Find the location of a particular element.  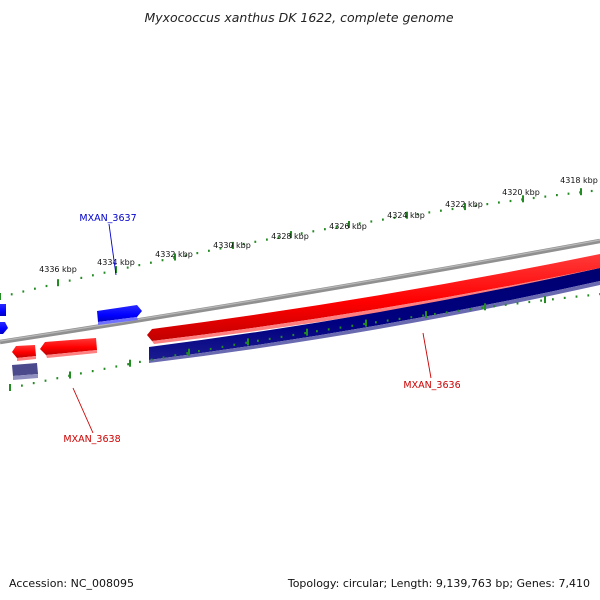

tick-label-4324: 4324 kbp is located at coordinates (406, 215).